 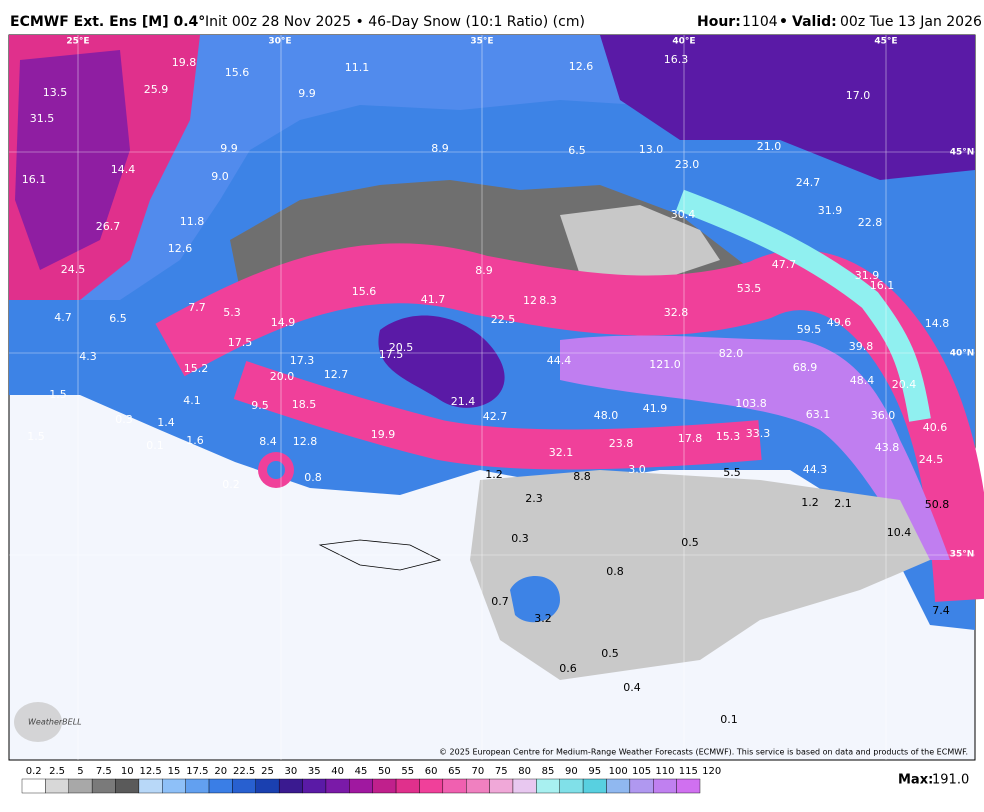 What do you see at coordinates (665, 364) in the screenshot?
I see `map-value-label: 121.0` at bounding box center [665, 364].